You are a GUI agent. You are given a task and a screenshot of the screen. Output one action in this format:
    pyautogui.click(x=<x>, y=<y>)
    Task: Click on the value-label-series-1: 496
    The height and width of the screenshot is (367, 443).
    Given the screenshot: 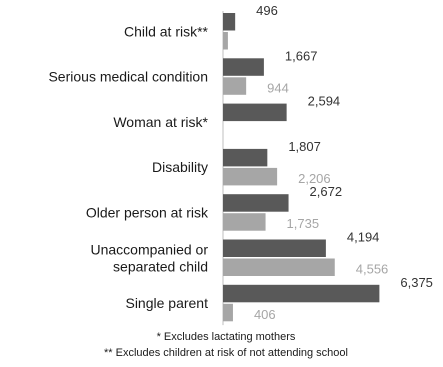 What is the action you would take?
    pyautogui.click(x=267, y=10)
    